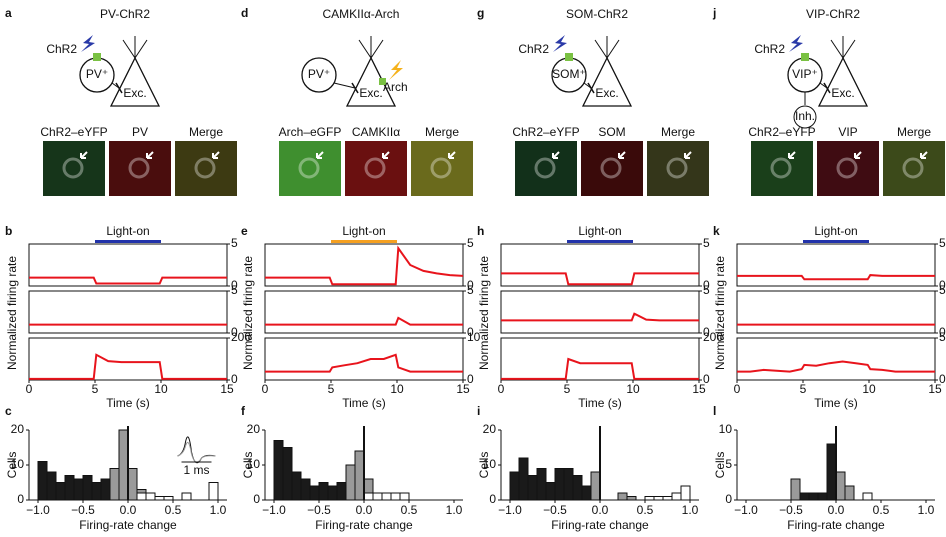  What do you see at coordinates (716, 231) in the screenshot?
I see `panel-letter: k` at bounding box center [716, 231].